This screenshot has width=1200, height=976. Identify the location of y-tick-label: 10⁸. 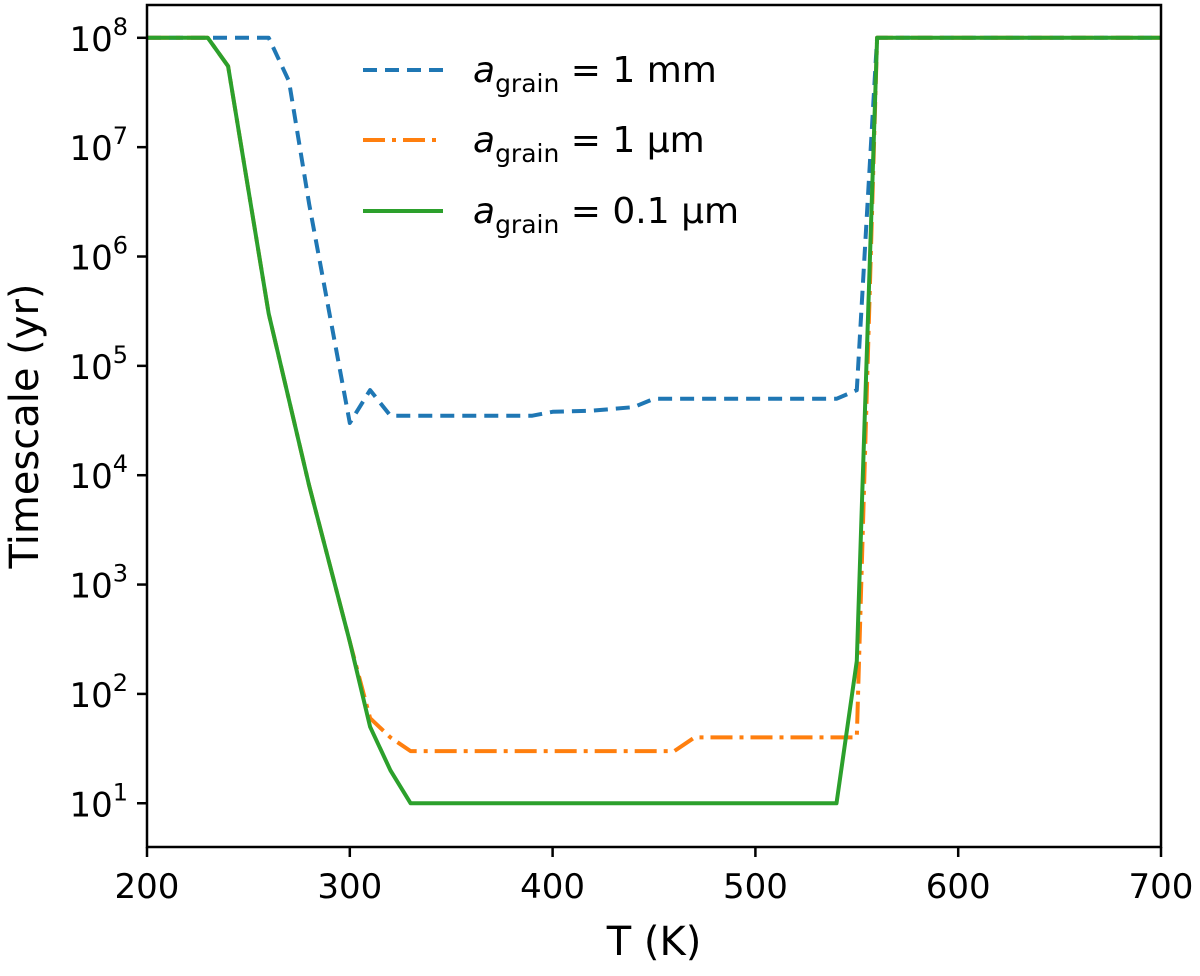
(98, 36).